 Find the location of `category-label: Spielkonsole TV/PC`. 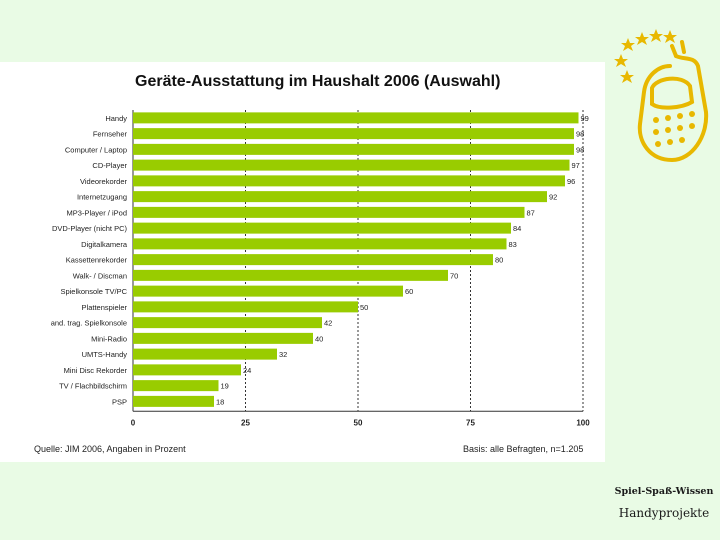

category-label: Spielkonsole TV/PC is located at coordinates (93, 291).